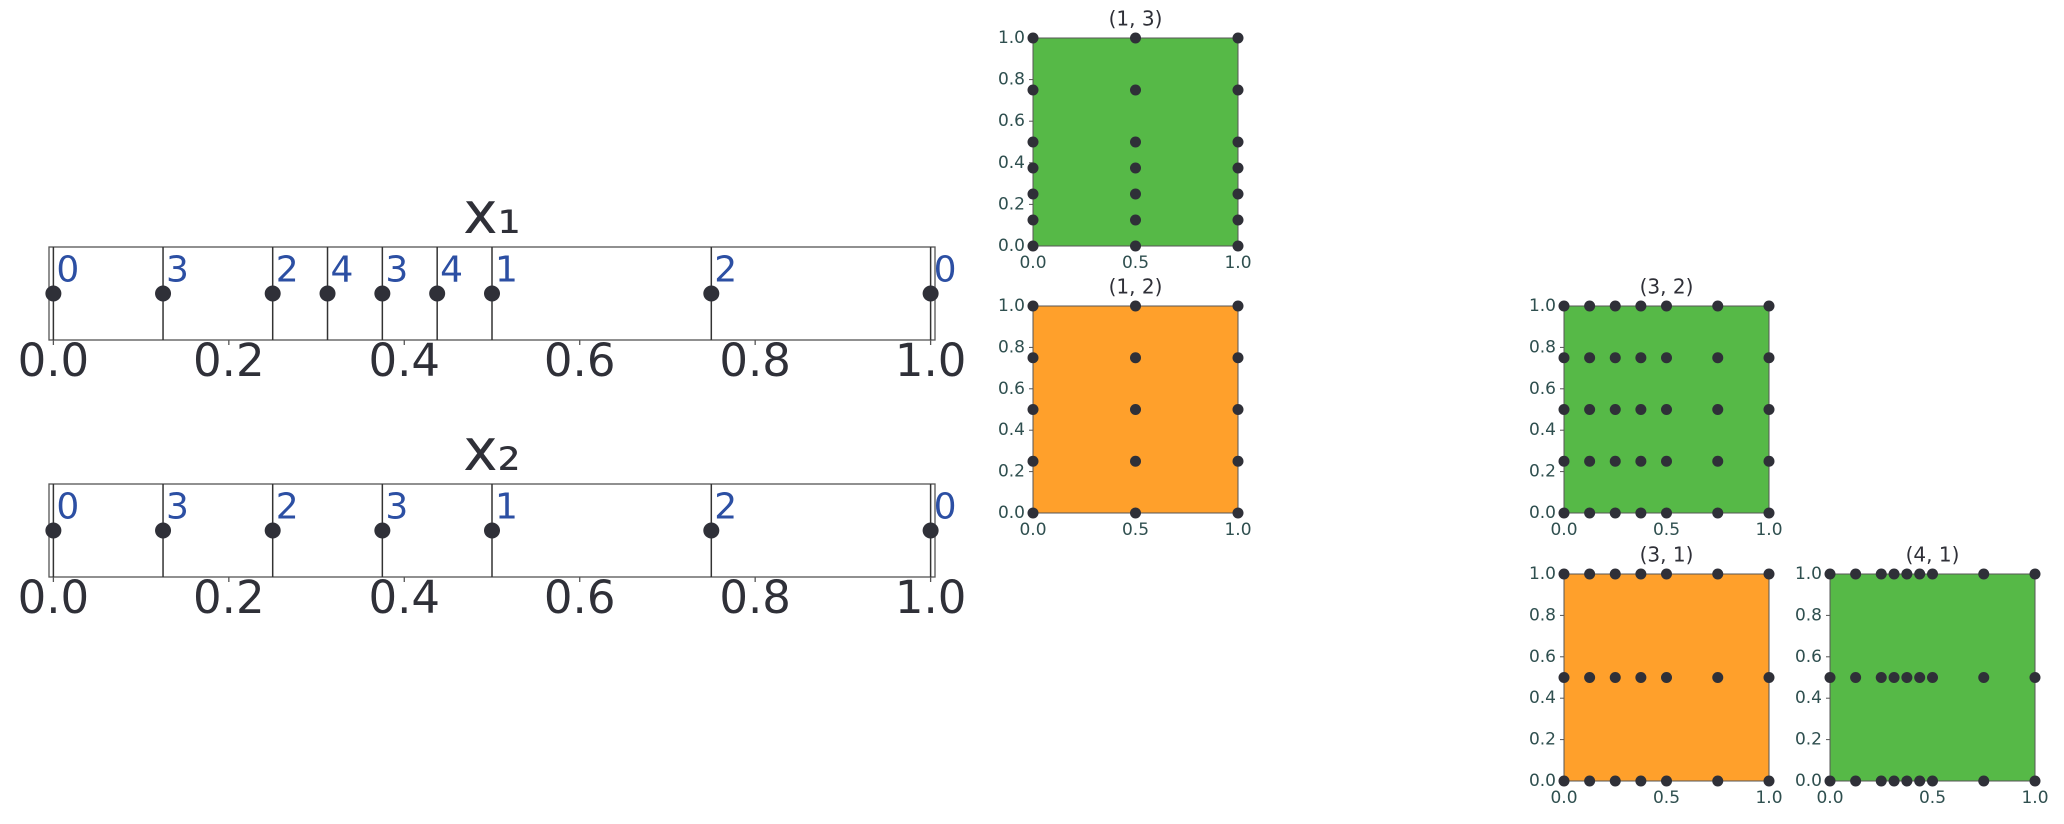  What do you see at coordinates (67, 507) in the screenshot?
I see `level-label: 0` at bounding box center [67, 507].